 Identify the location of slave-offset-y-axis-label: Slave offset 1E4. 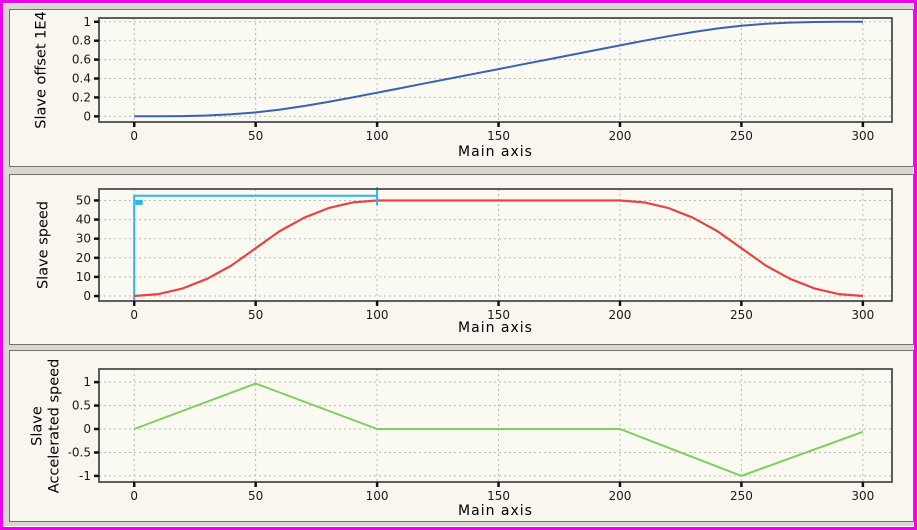
(41, 70).